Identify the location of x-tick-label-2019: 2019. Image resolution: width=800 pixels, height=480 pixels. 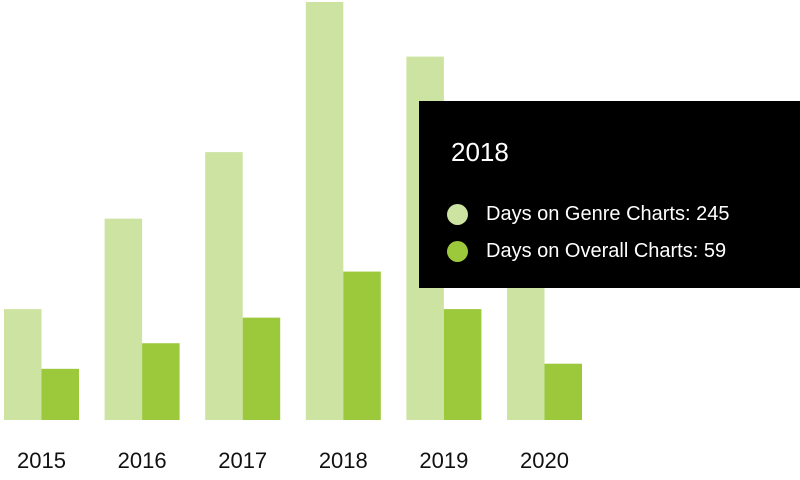
(443, 460).